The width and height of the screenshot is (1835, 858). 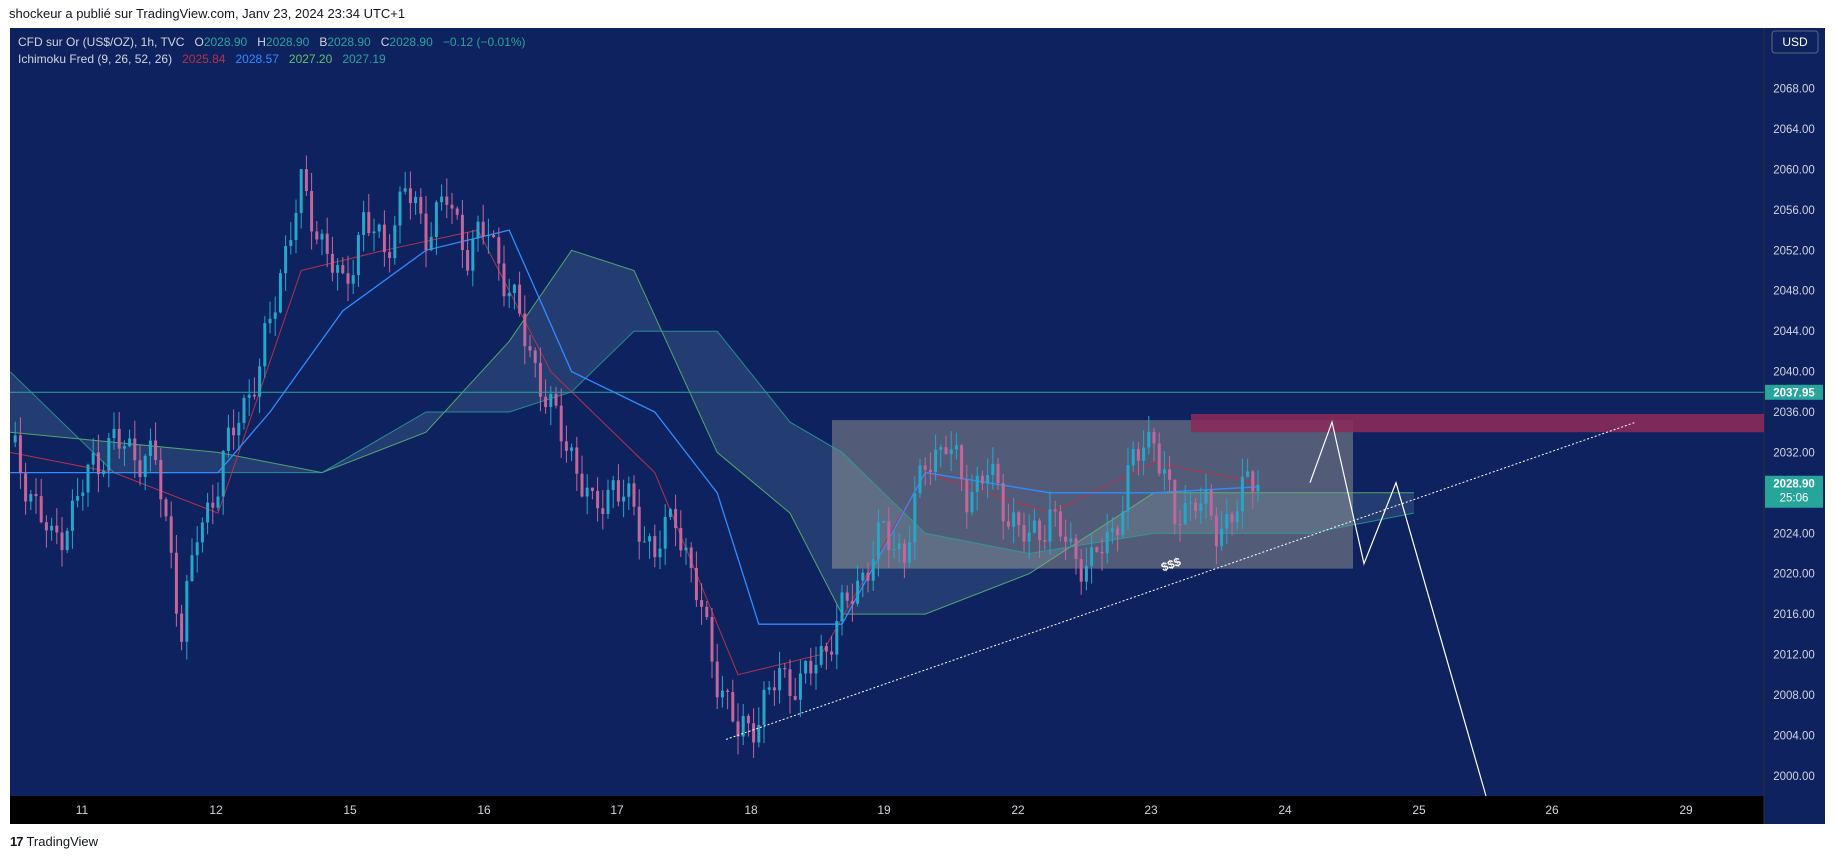 I want to click on time-tick-label: 25, so click(x=1419, y=810).